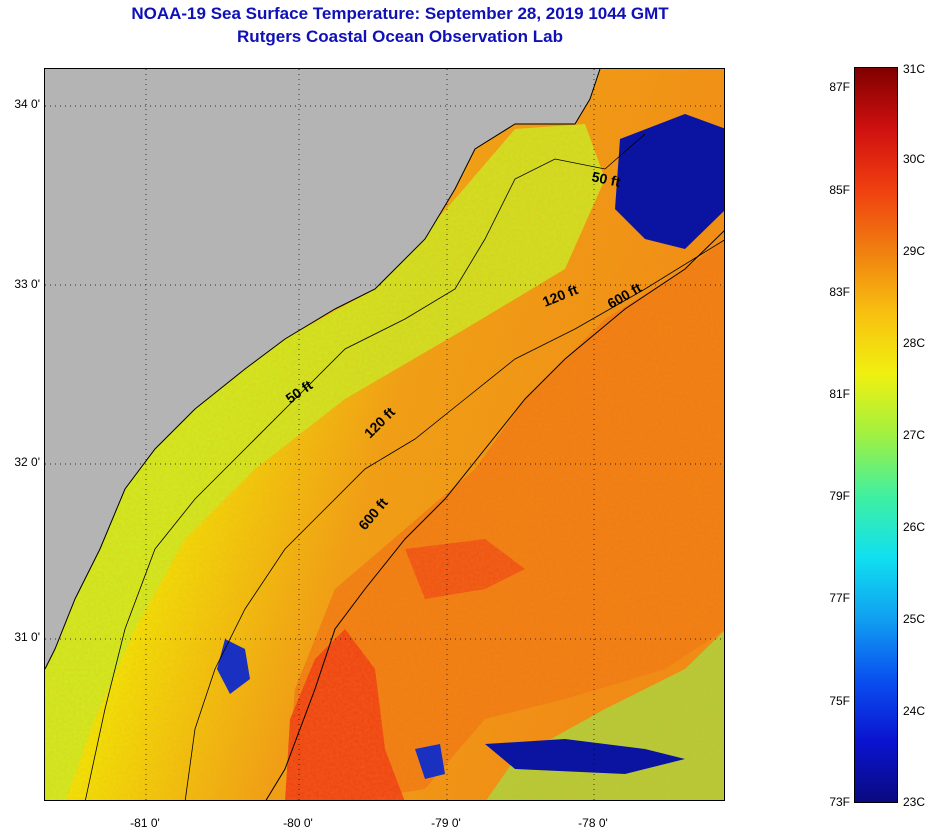 This screenshot has height=832, width=936. Describe the element at coordinates (27, 637) in the screenshot. I see `lat-label-31: 31 0'` at that location.